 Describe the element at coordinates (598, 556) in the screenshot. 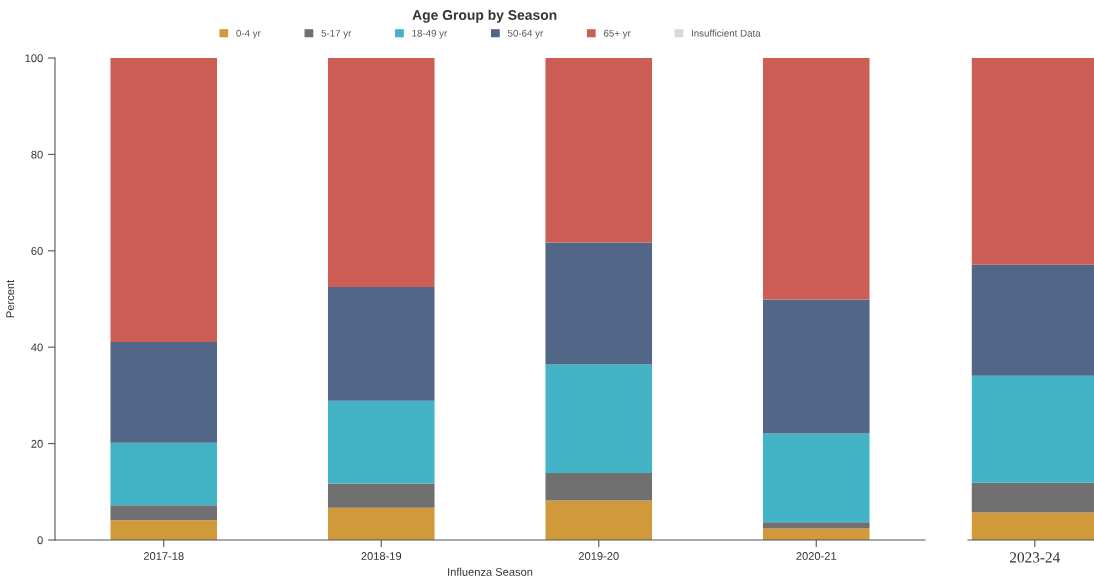

I see `x-tick-label: 2019-20` at that location.